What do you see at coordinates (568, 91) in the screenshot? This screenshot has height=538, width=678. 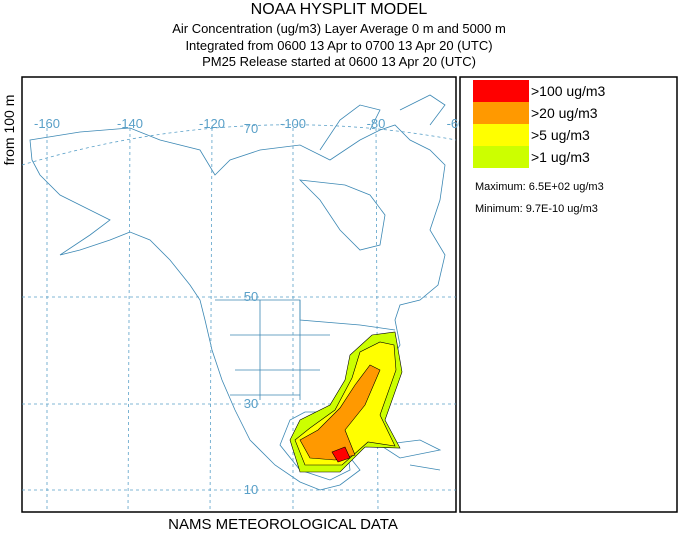 I see `legend-label: >100 ug/m3` at bounding box center [568, 91].